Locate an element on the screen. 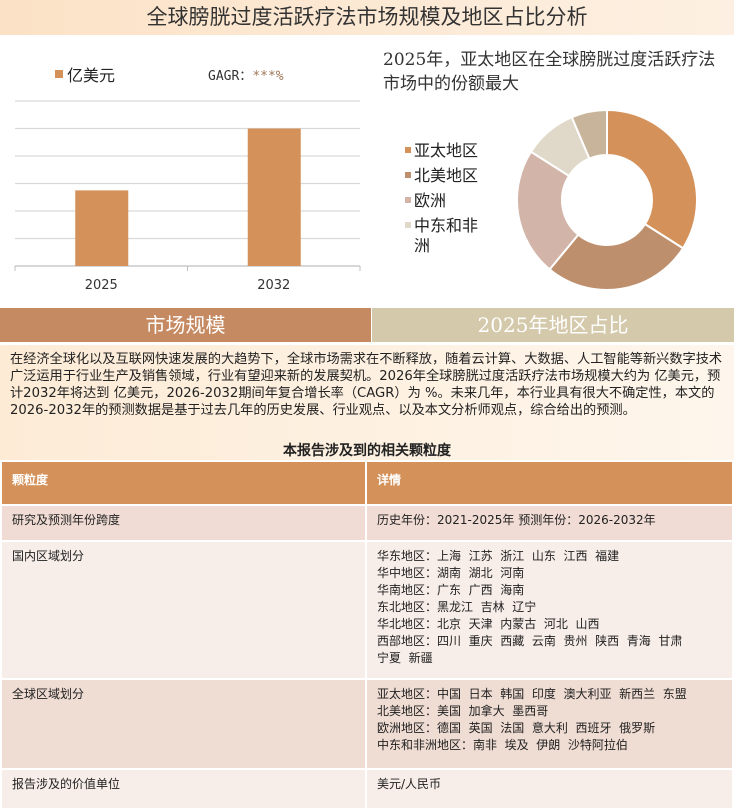 This screenshot has width=734, height=810. pie-legend-item: 亚太地区 is located at coordinates (445, 148).